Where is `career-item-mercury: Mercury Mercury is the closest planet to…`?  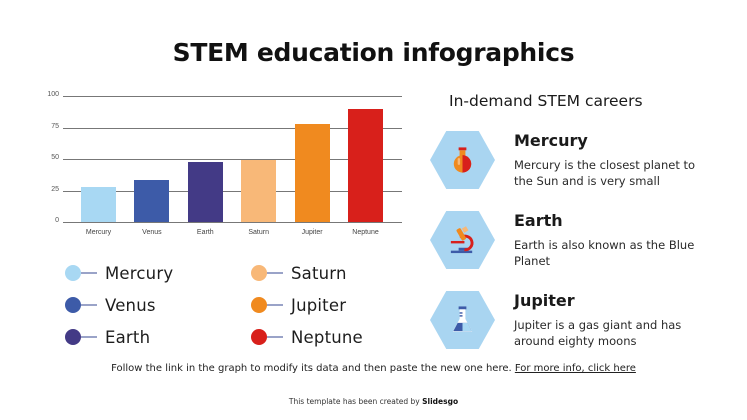 career-item-mercury: Mercury Mercury is the closest planet to… is located at coordinates (580, 163).